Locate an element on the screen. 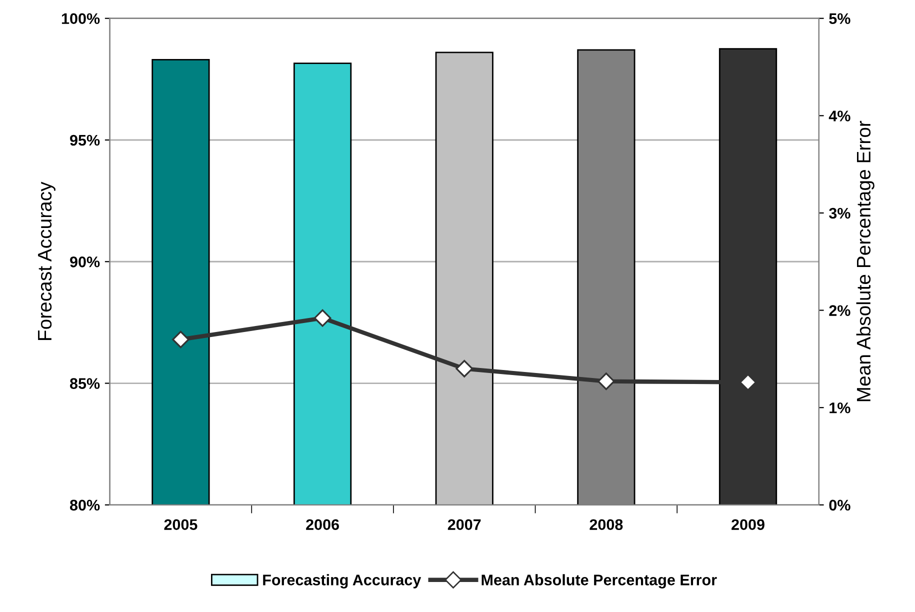 This screenshot has height=612, width=915. x-tick-label: 2008 is located at coordinates (606, 524).